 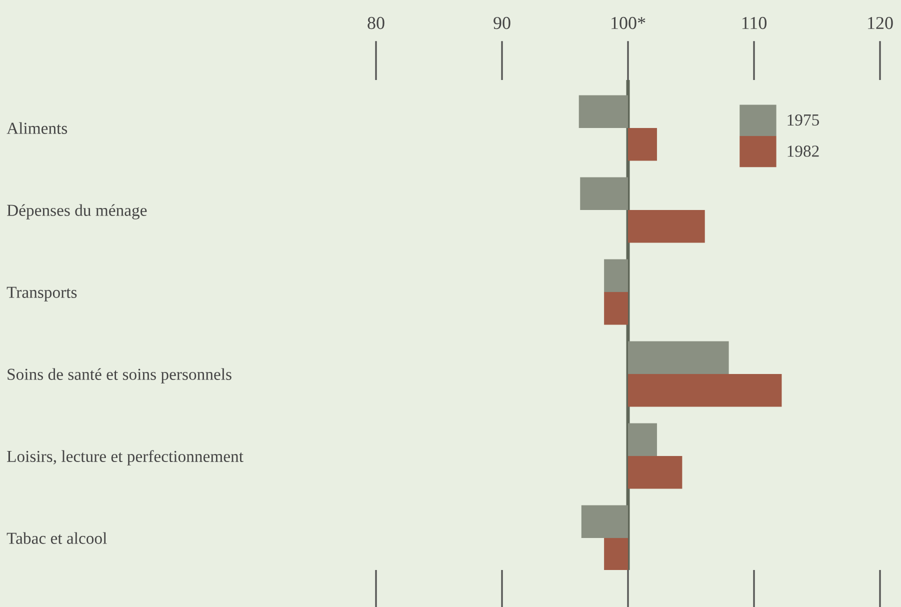 What do you see at coordinates (376, 23) in the screenshot?
I see `x-tick-label: 80` at bounding box center [376, 23].